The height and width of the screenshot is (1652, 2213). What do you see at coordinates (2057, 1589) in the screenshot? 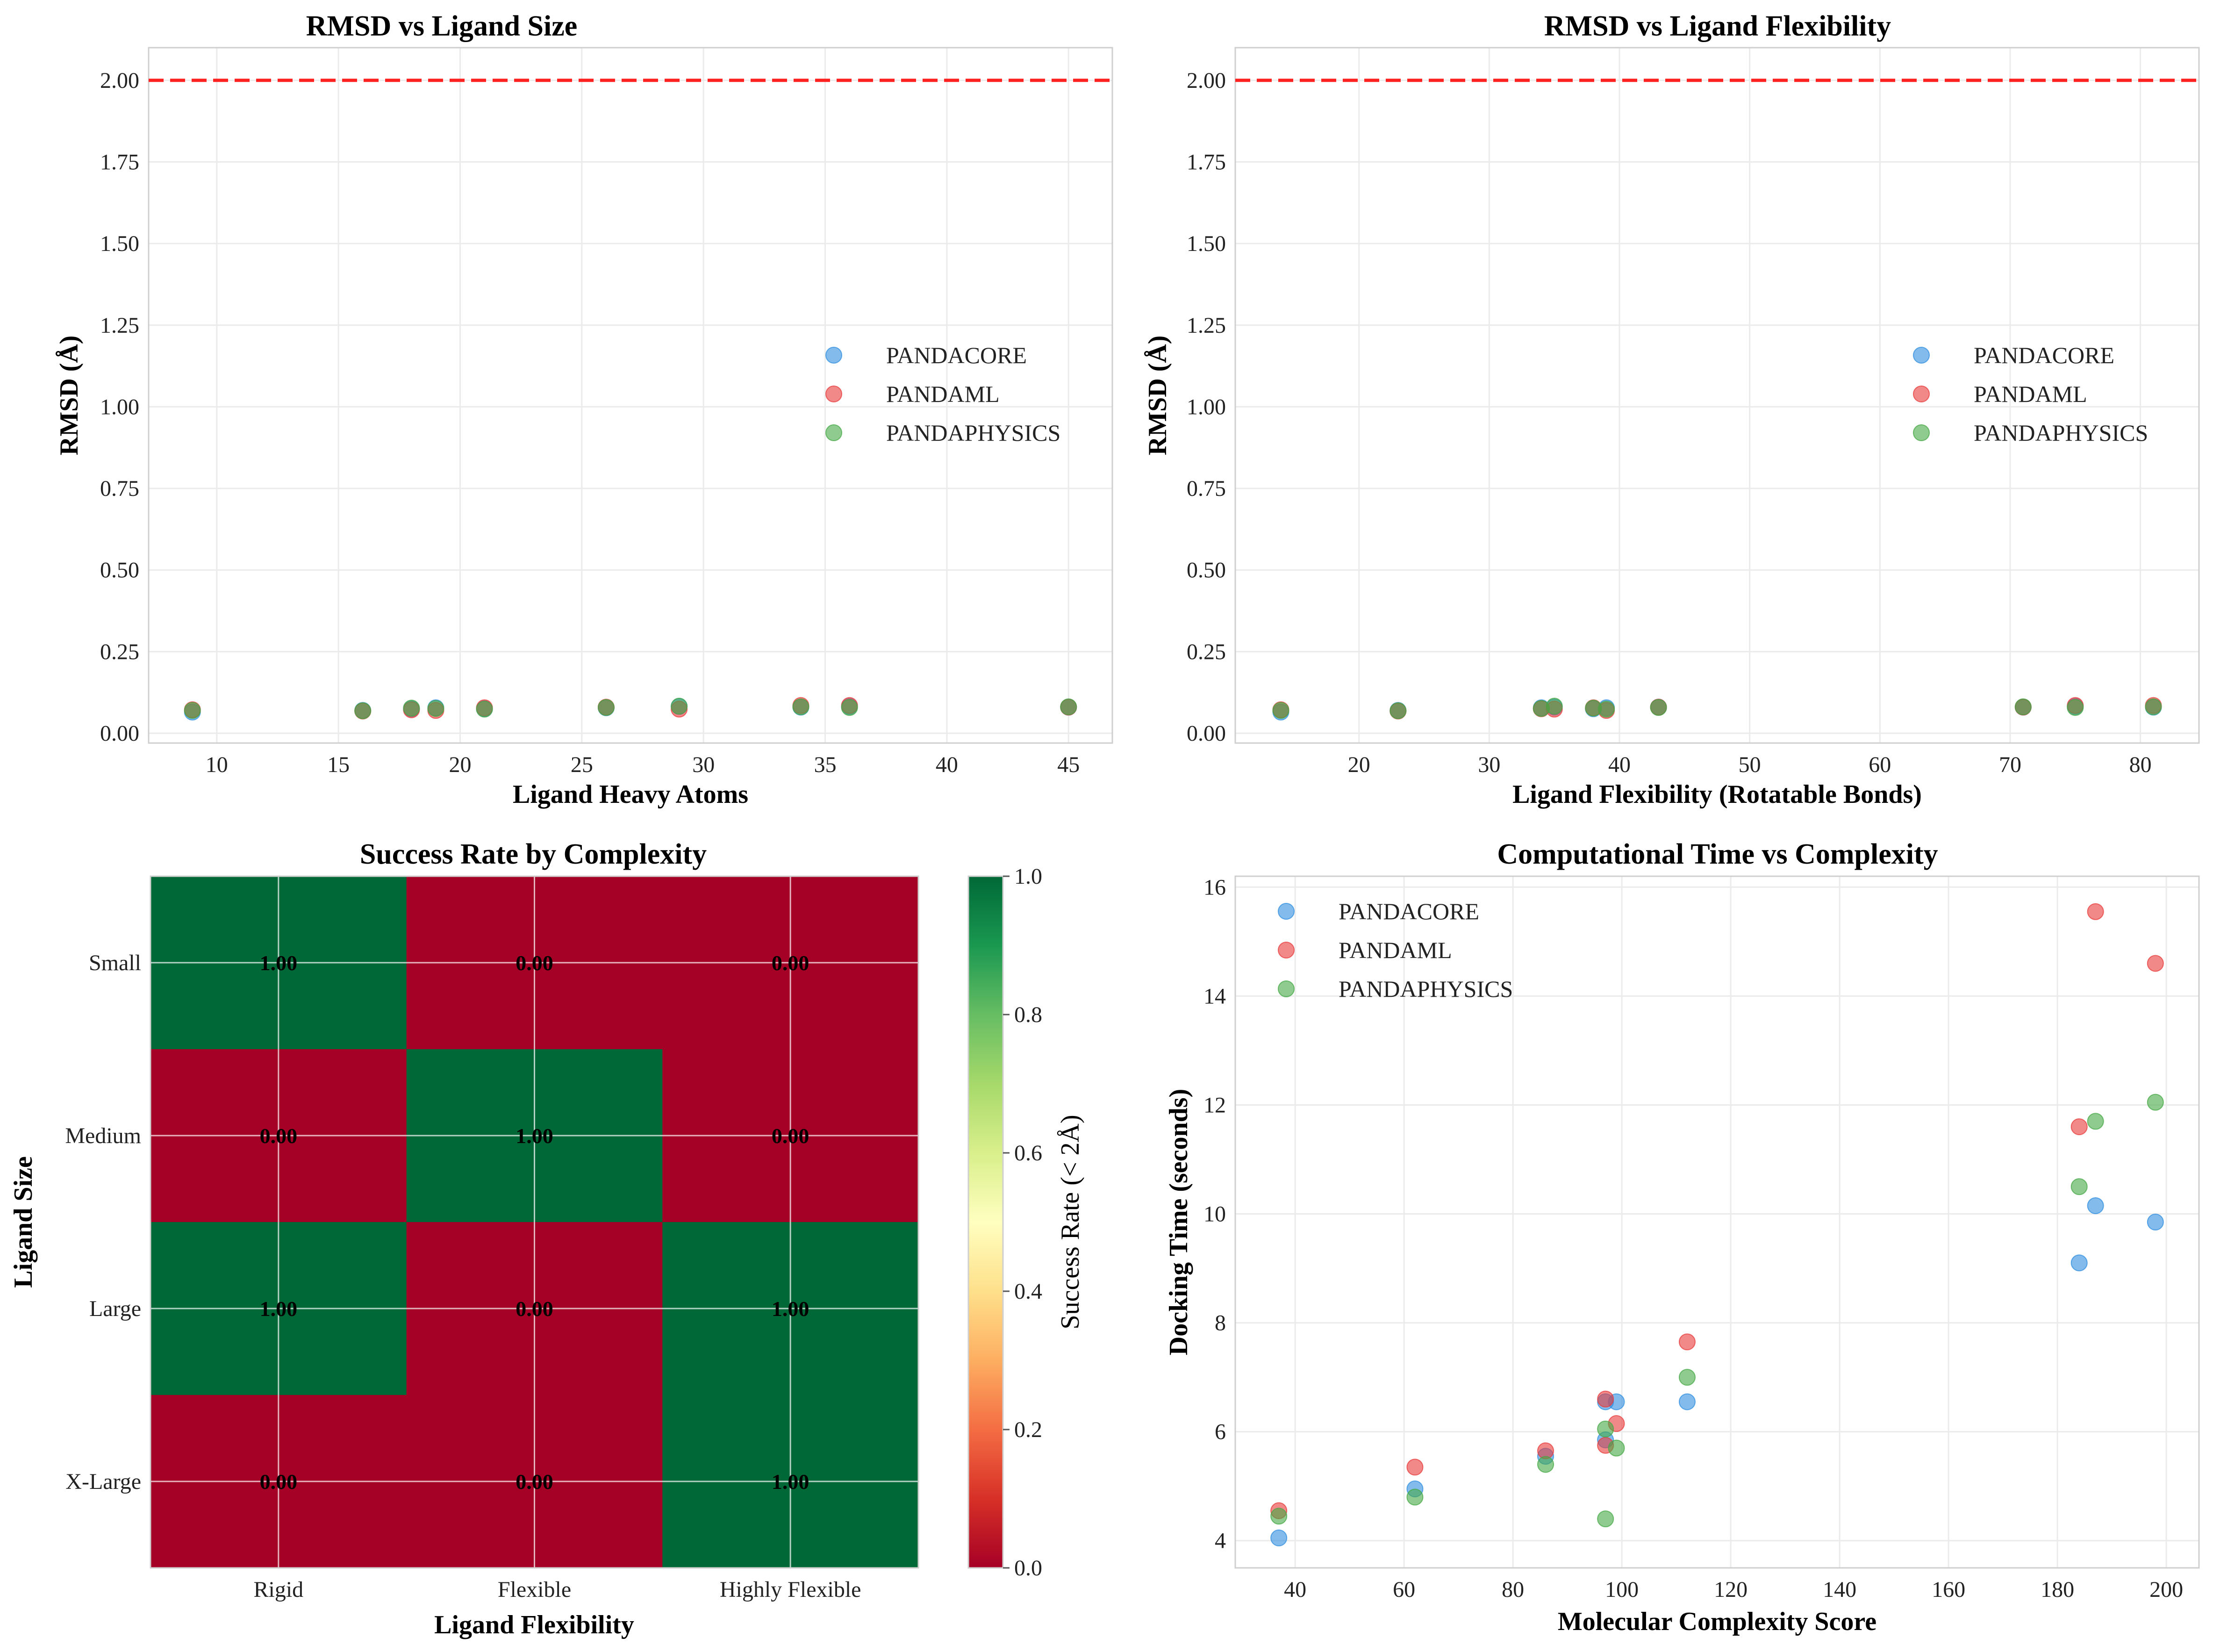
I see `x-tick-label: 180` at bounding box center [2057, 1589].